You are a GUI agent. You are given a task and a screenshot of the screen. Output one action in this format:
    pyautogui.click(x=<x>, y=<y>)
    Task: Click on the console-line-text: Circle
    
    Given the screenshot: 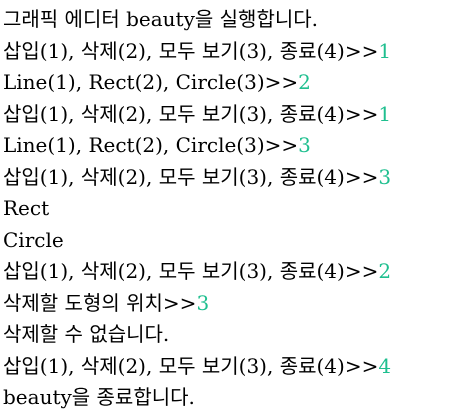 What is the action you would take?
    pyautogui.click(x=33, y=239)
    